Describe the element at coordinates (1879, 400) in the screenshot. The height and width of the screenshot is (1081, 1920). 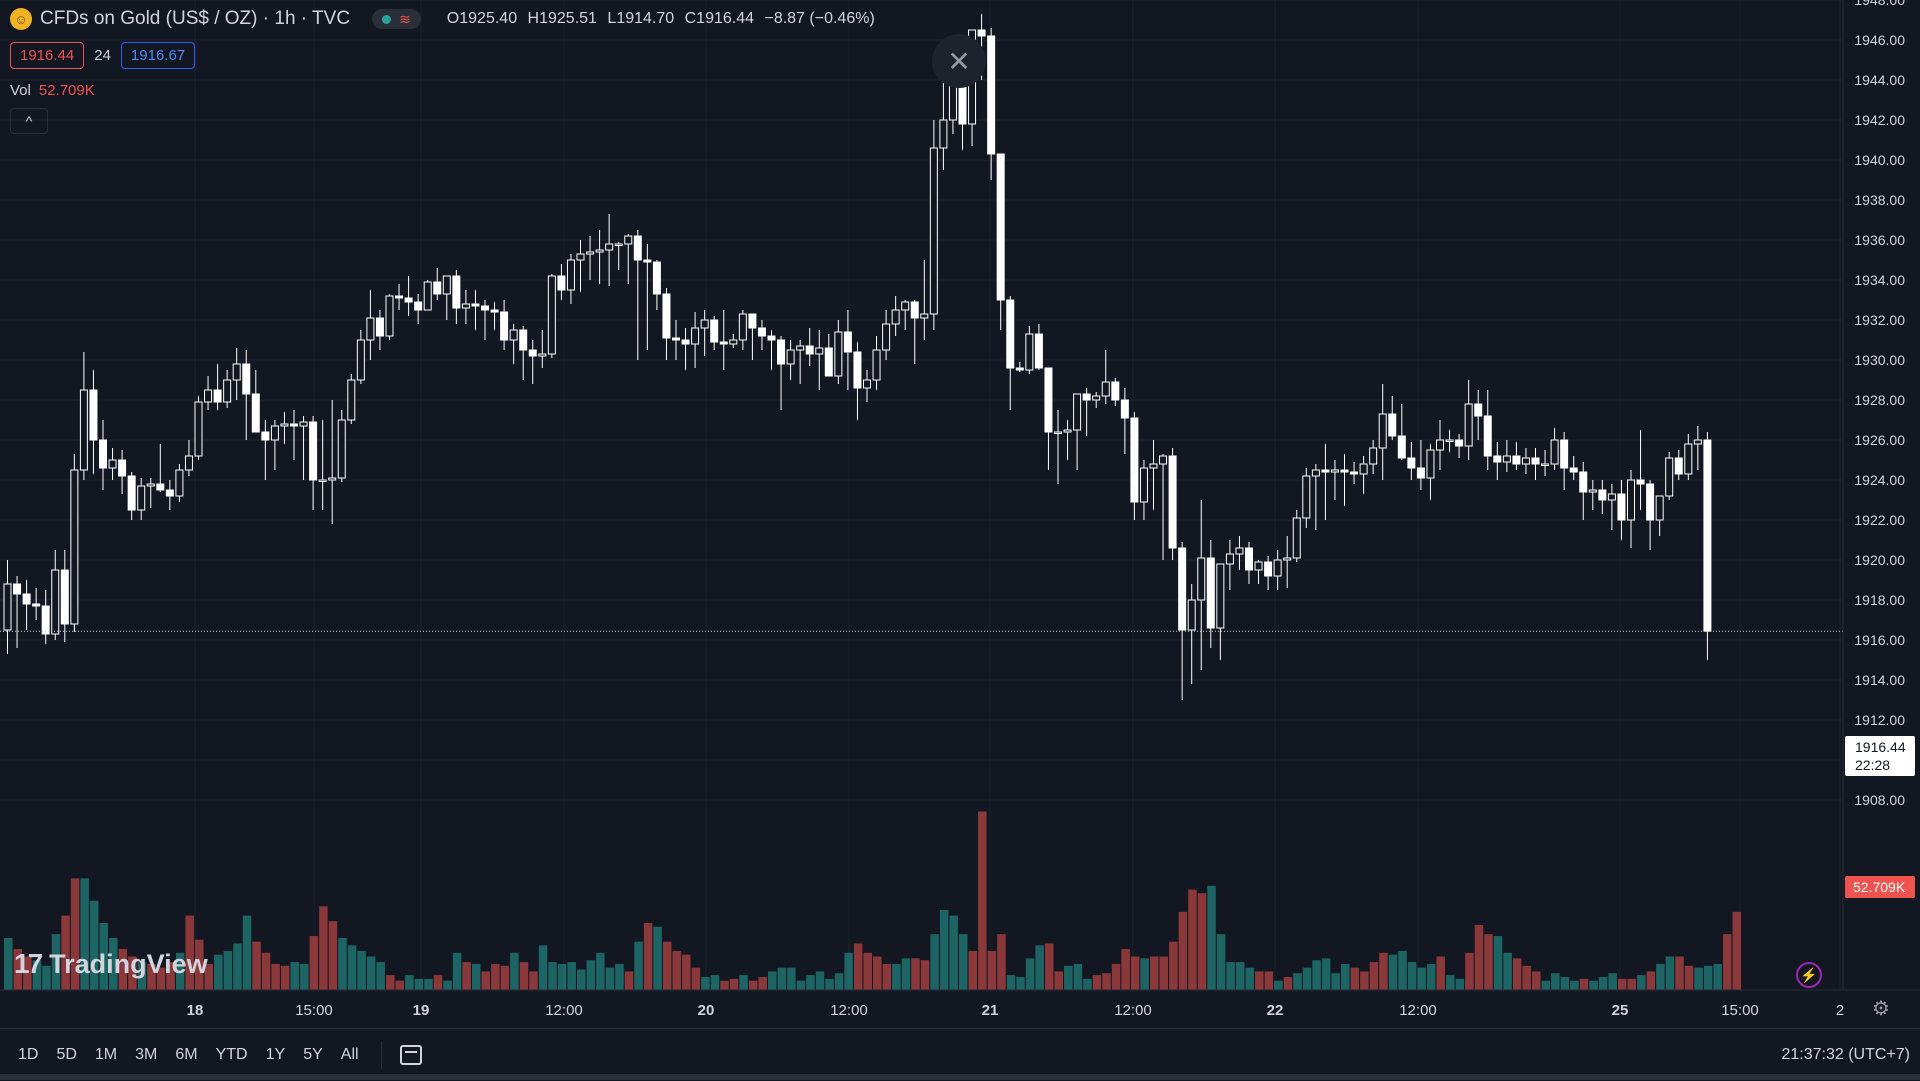
I see `y-tick-label: 1928.00` at that location.